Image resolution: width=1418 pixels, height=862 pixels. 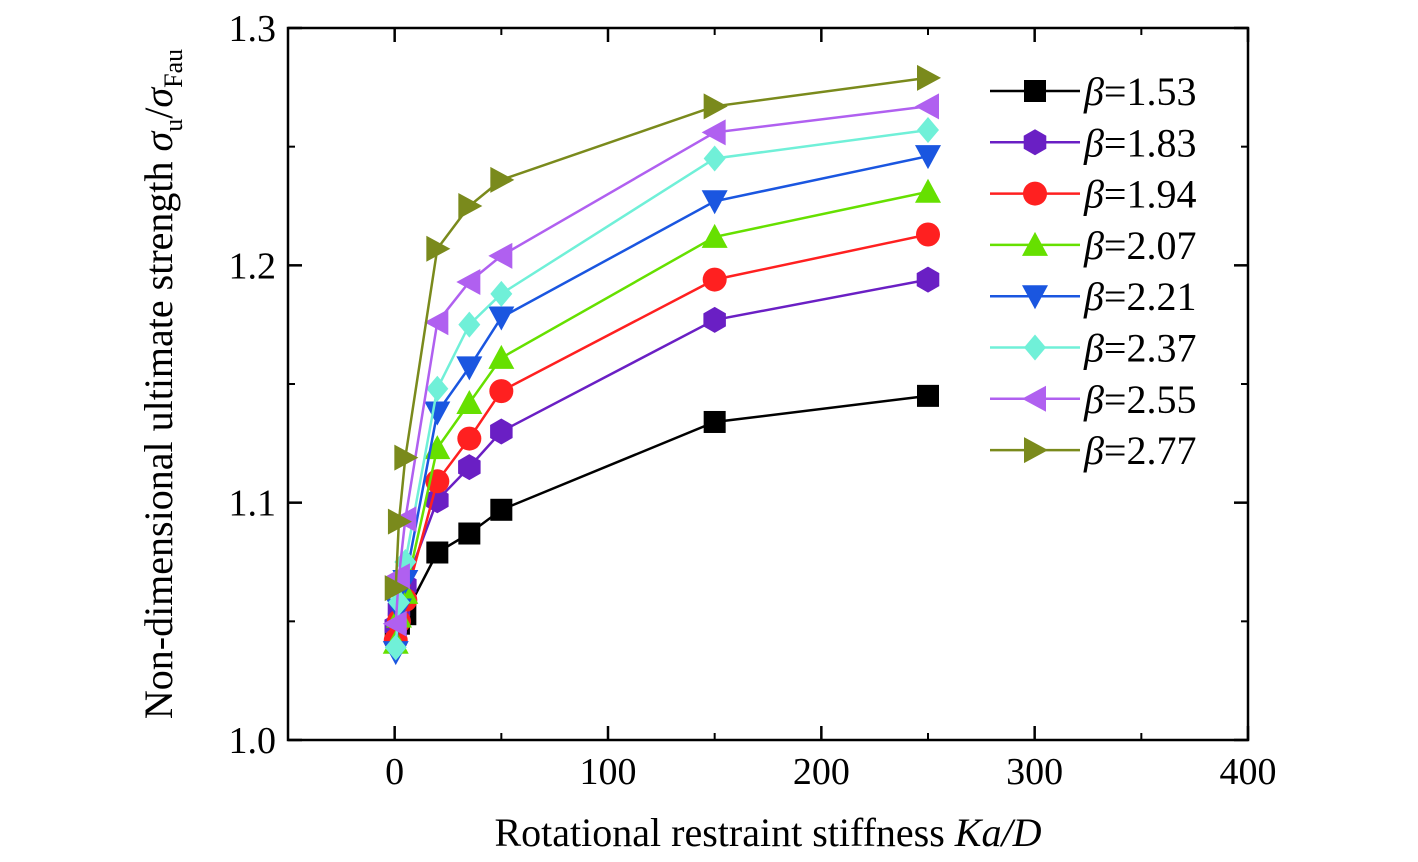 I want to click on legend-label: β=2.55, so click(x=1139, y=399).